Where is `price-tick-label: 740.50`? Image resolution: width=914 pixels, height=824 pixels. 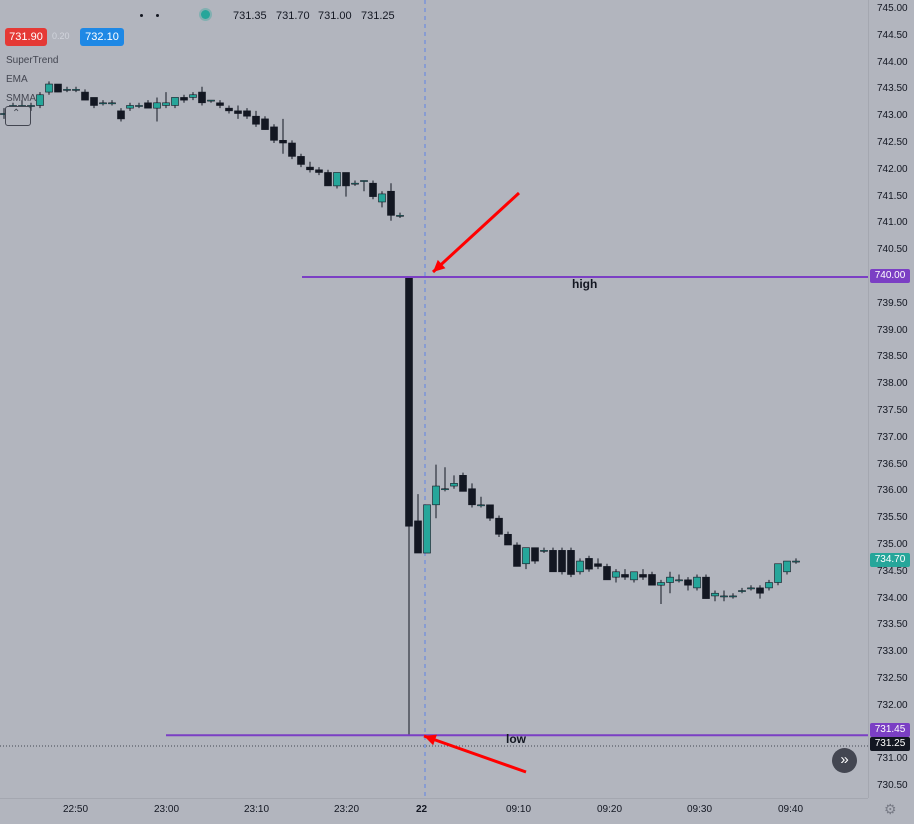
price-tick-label: 740.50 is located at coordinates (892, 249).